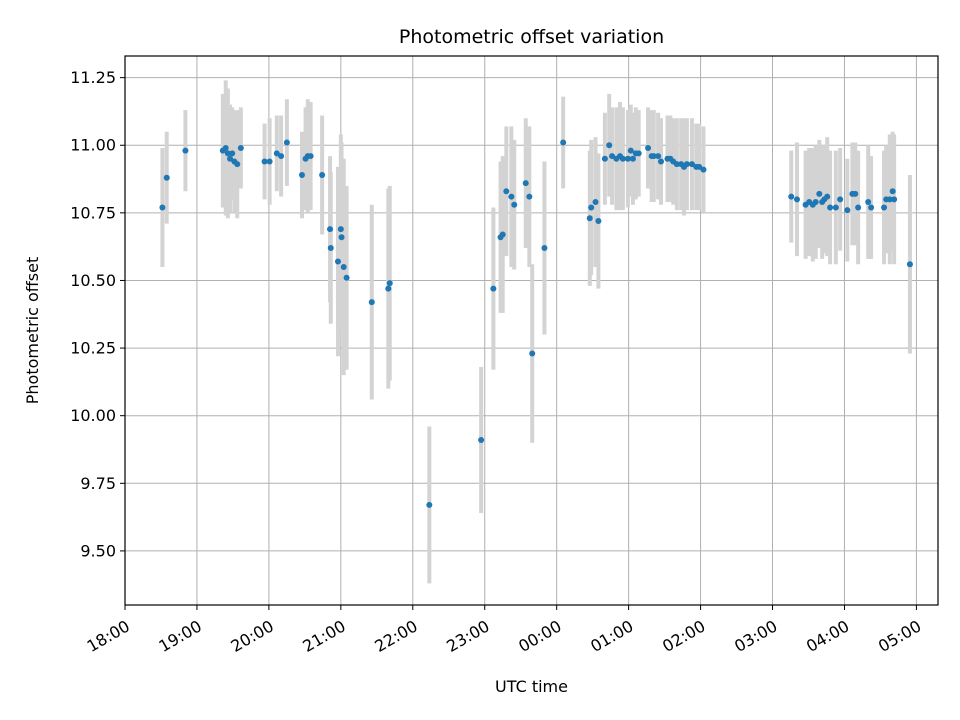 This screenshot has height=720, width=960. I want to click on x-axis-title: UTC time, so click(531, 686).